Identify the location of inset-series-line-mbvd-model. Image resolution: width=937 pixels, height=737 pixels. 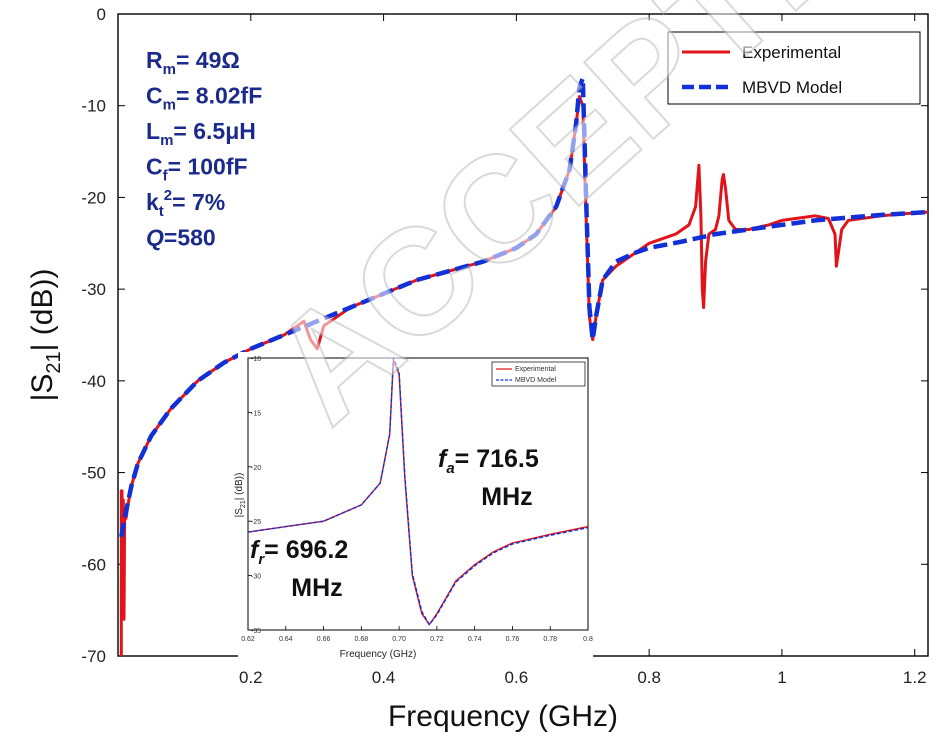
(418, 491).